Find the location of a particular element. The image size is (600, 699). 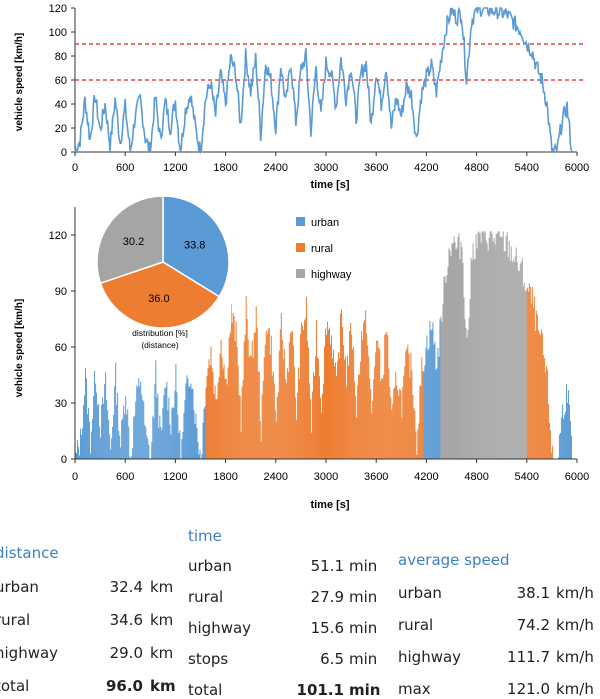

dist-row-value: 29.0 is located at coordinates (126, 653).